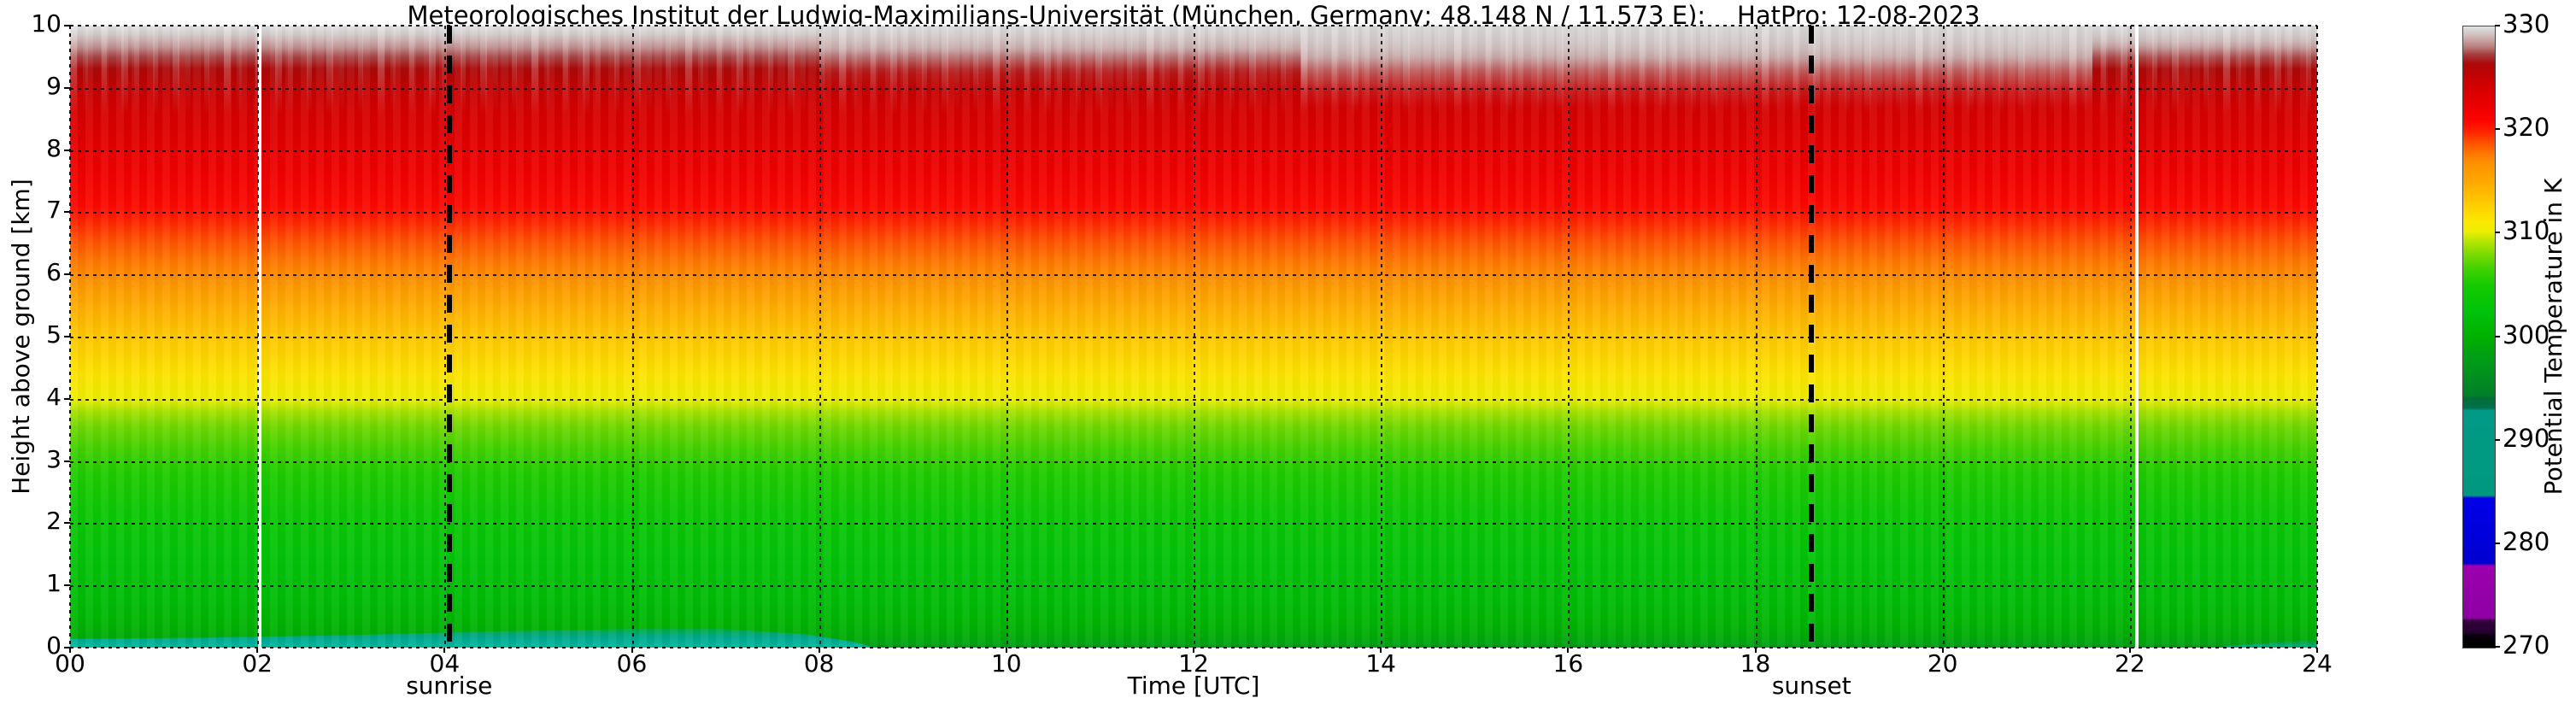 This screenshot has height=704, width=2576. I want to click on sunset-line, so click(1812, 337).